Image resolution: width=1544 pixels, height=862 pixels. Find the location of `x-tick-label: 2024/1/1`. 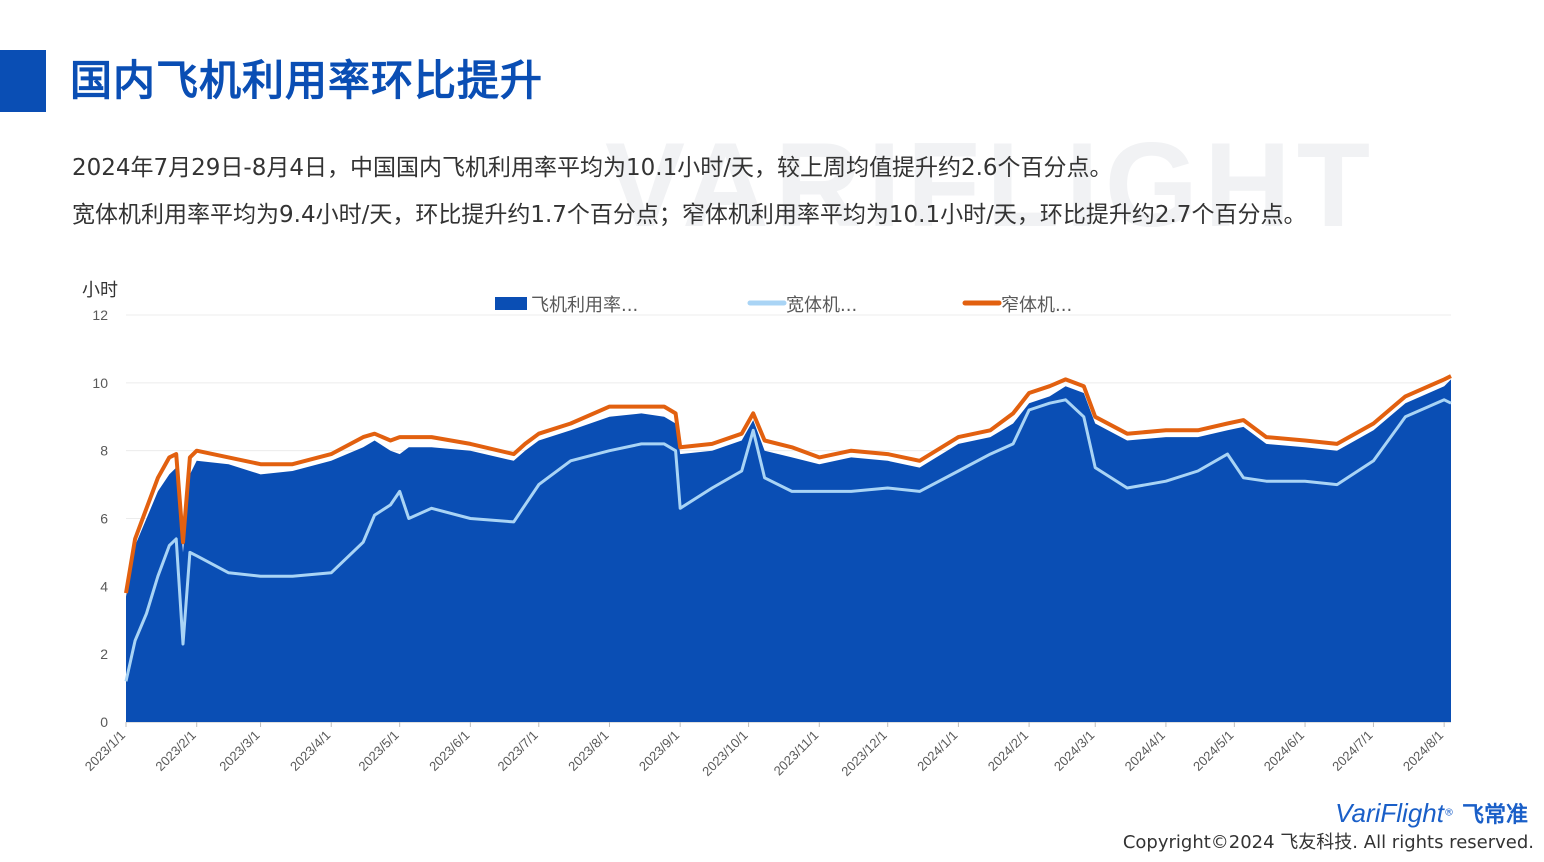

x-tick-label: 2024/1/1 is located at coordinates (937, 751).